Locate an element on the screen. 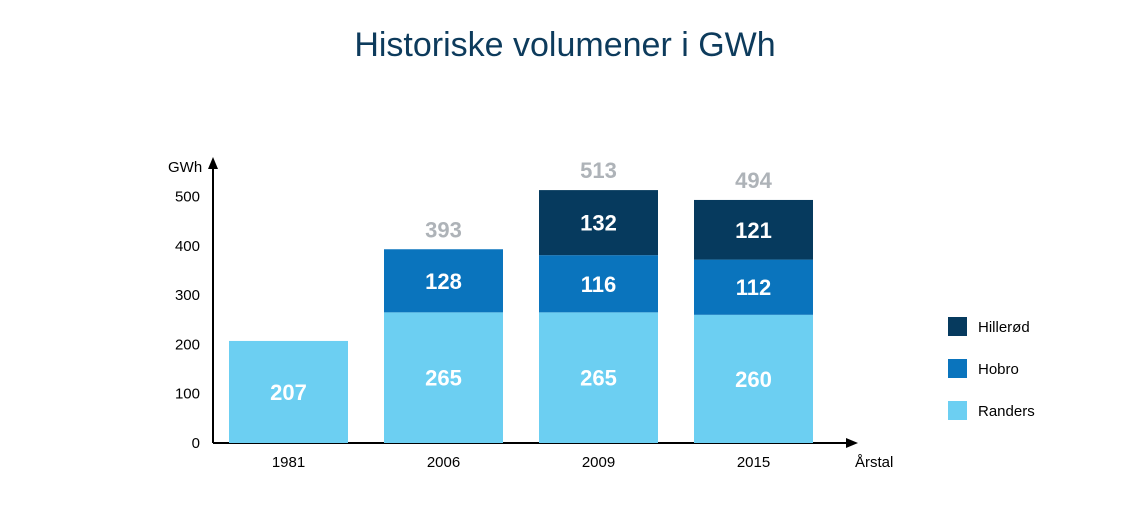 The width and height of the screenshot is (1130, 507). y-axis-arrow is located at coordinates (213, 163).